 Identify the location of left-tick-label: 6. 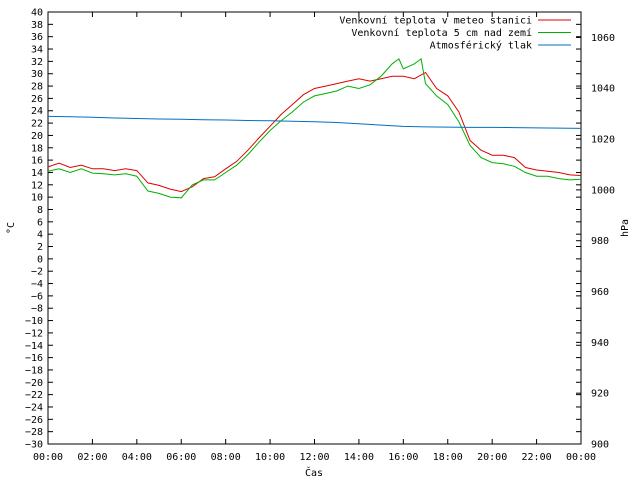
(40, 222).